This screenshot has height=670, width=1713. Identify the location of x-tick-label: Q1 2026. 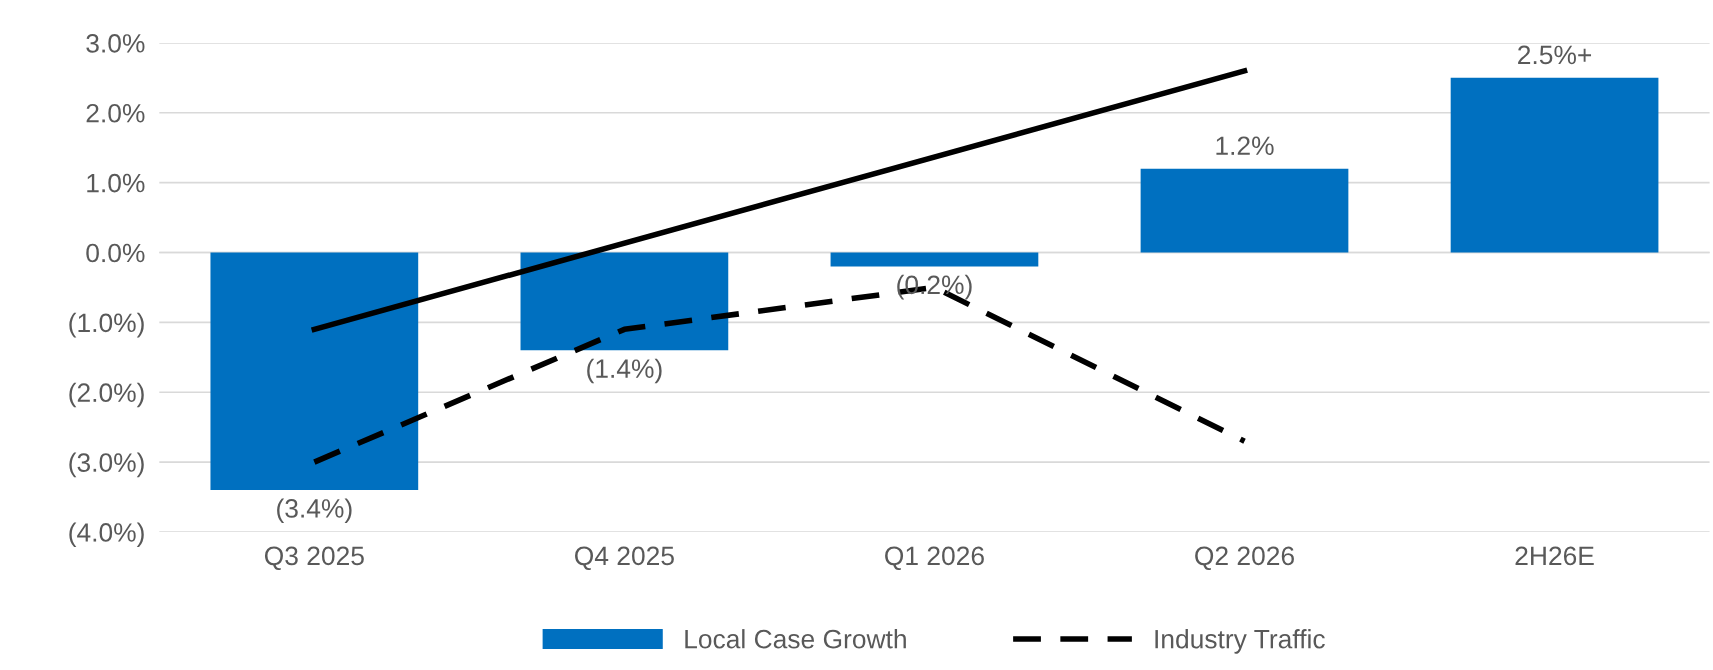
(934, 558).